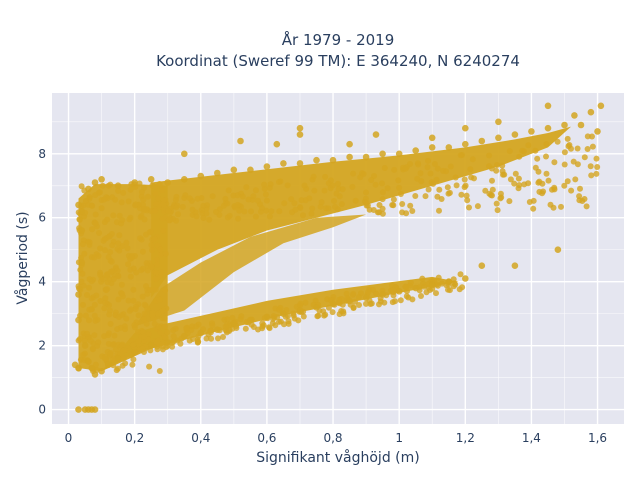  What do you see at coordinates (465, 438) in the screenshot?
I see `x-tick-label: 1,2` at bounding box center [465, 438].